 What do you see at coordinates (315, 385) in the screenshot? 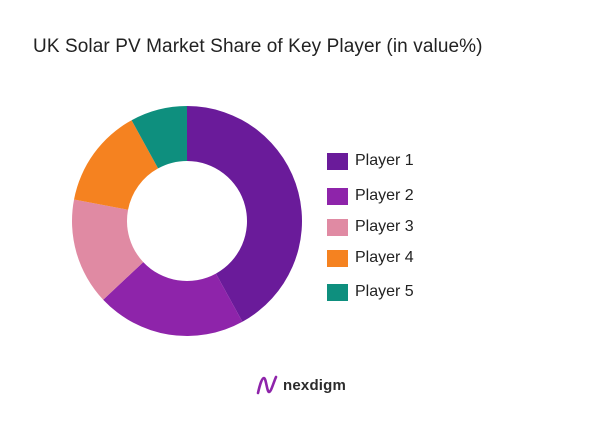
I see `brand-name: nexdigm` at bounding box center [315, 385].